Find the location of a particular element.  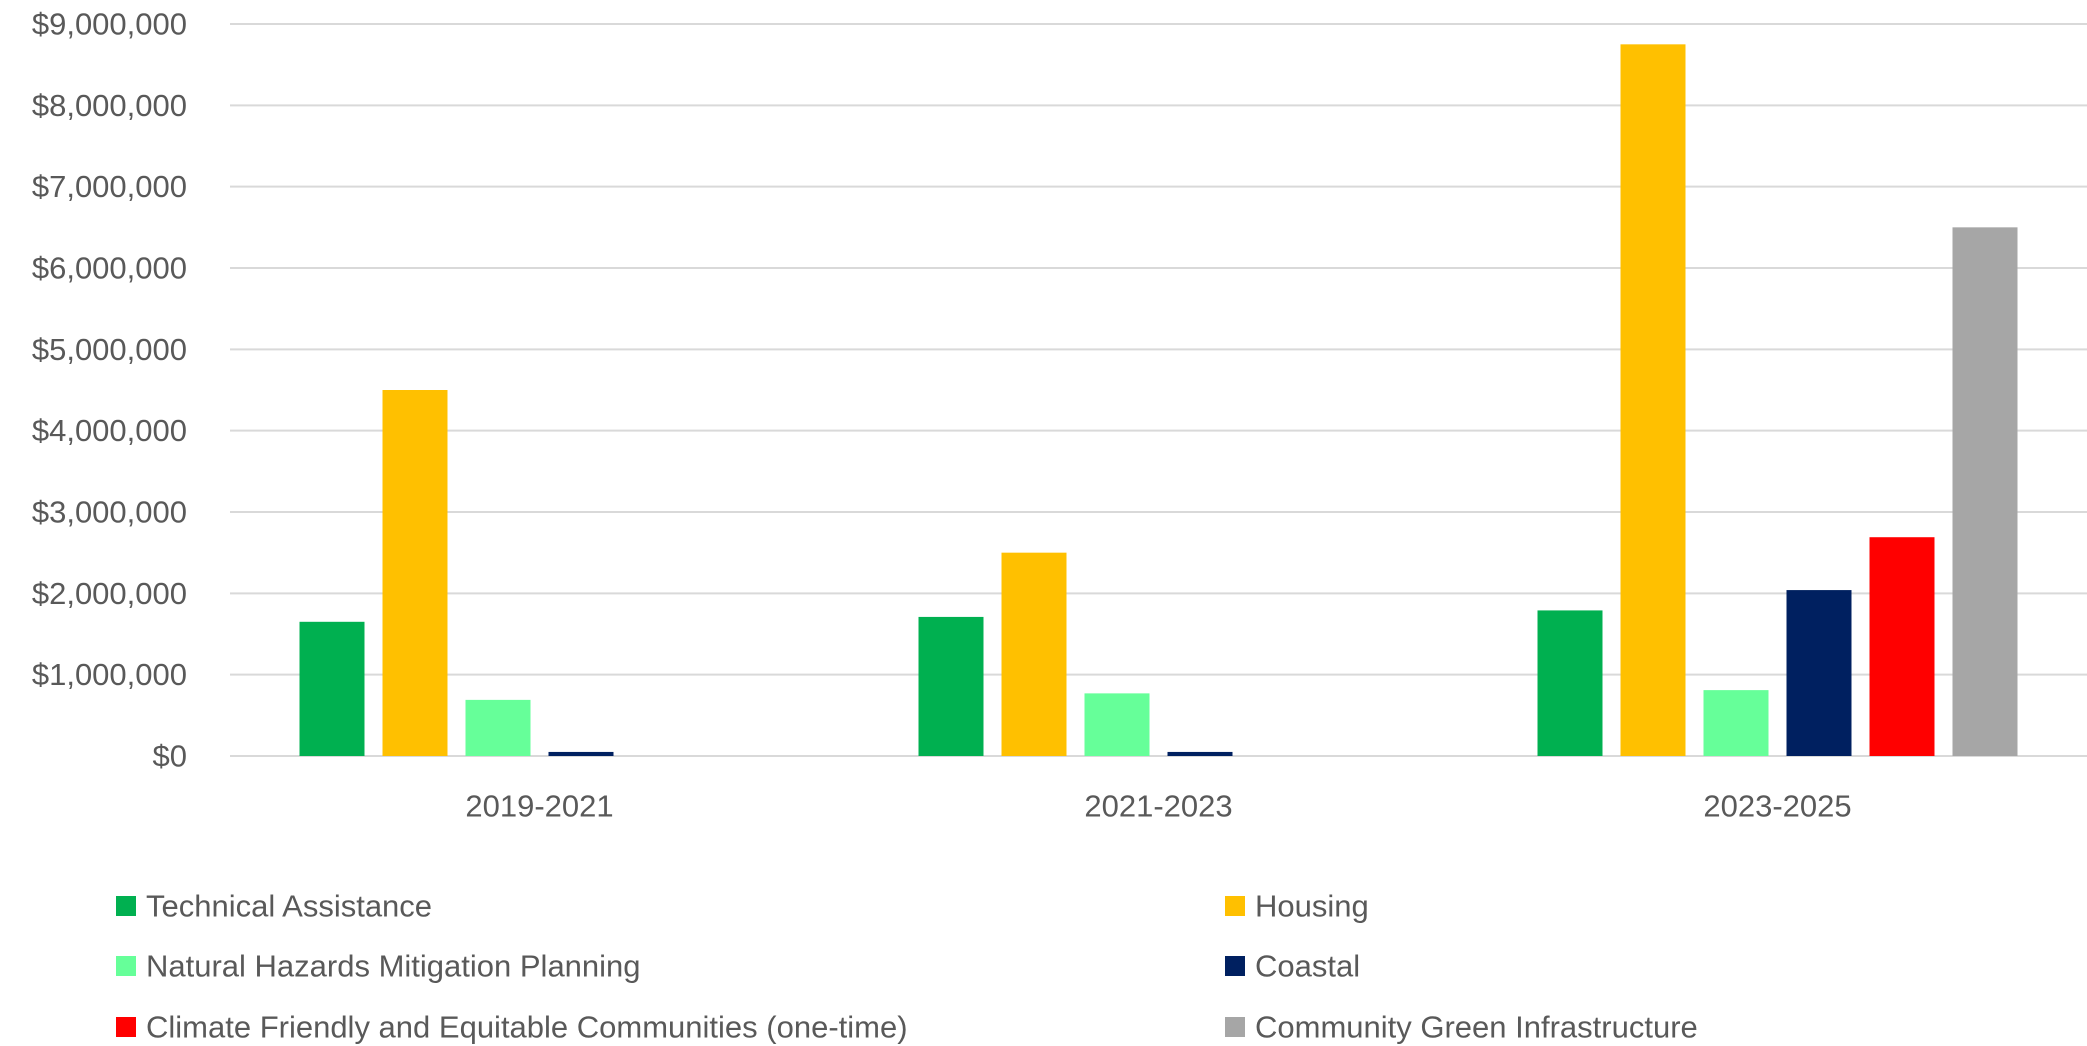

legend-label: Housing is located at coordinates (1312, 906).